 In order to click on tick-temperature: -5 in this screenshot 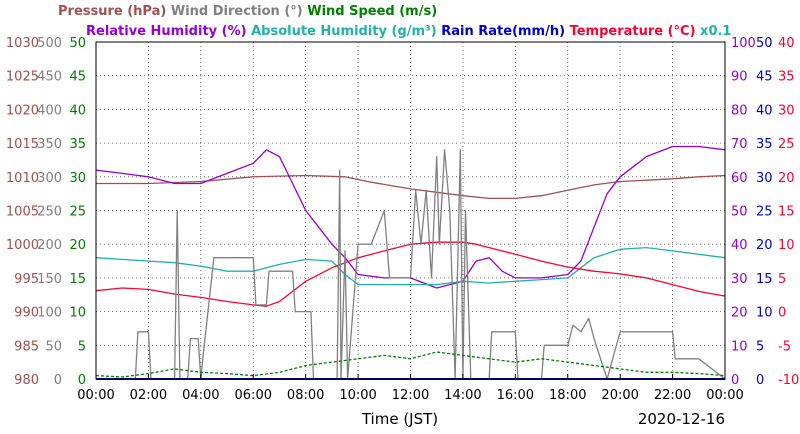, I will do `click(784, 346)`.